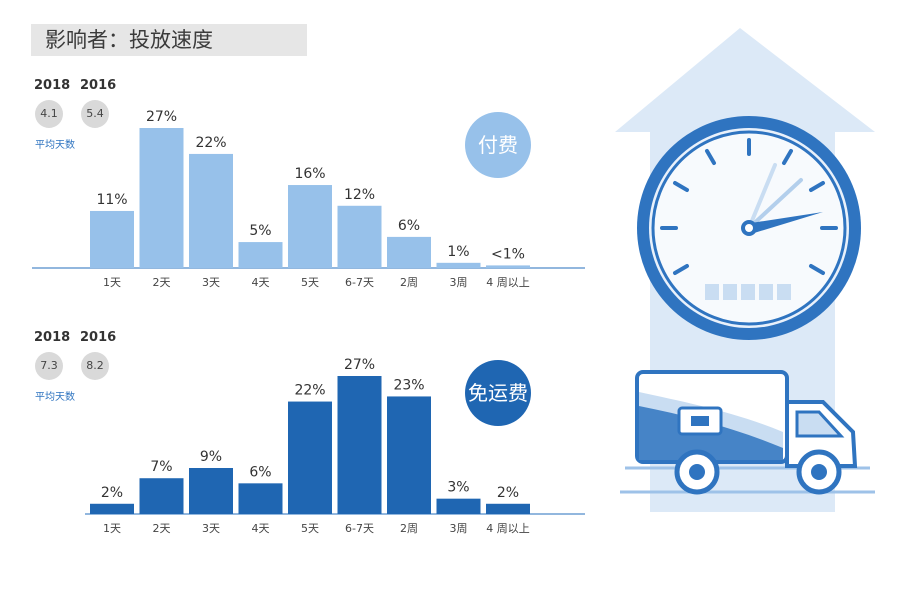  Describe the element at coordinates (408, 385) in the screenshot. I see `bar-value-label: 23%` at that location.